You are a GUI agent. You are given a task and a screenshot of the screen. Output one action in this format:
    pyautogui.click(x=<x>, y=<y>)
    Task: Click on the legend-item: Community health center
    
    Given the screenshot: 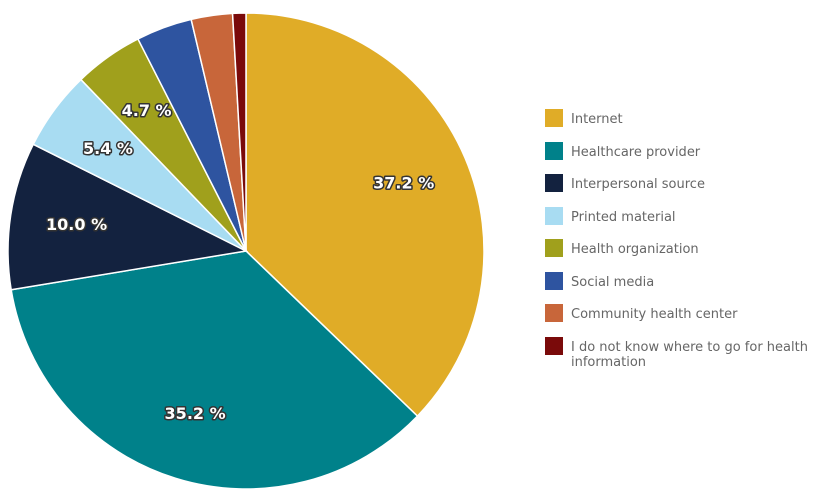 What is the action you would take?
    pyautogui.click(x=680, y=320)
    